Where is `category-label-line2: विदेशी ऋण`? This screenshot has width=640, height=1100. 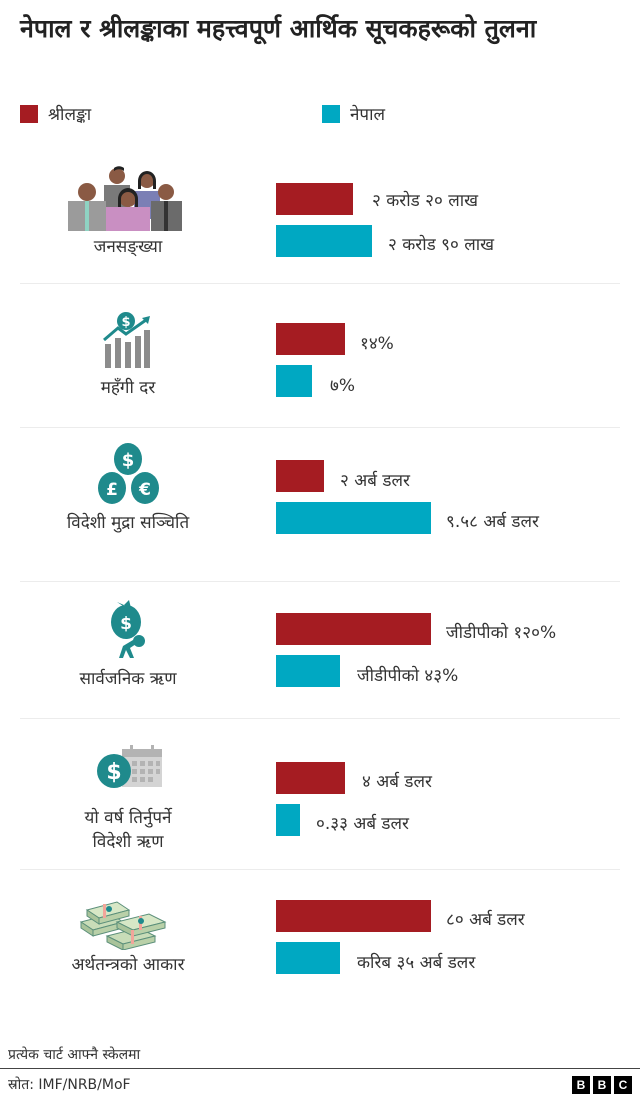 category-label-line2: विदेशी ऋण is located at coordinates (128, 842).